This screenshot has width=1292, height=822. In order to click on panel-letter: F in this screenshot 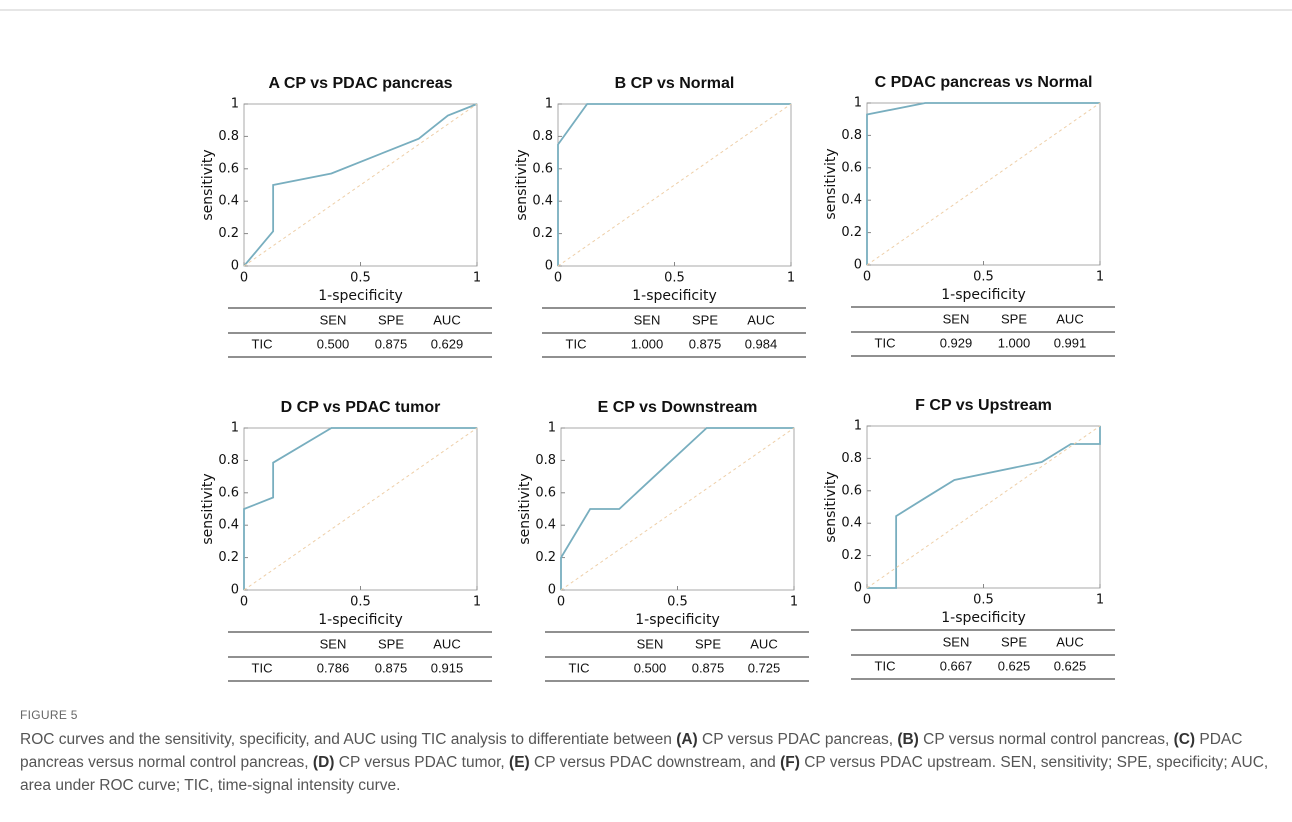, I will do `click(920, 405)`.